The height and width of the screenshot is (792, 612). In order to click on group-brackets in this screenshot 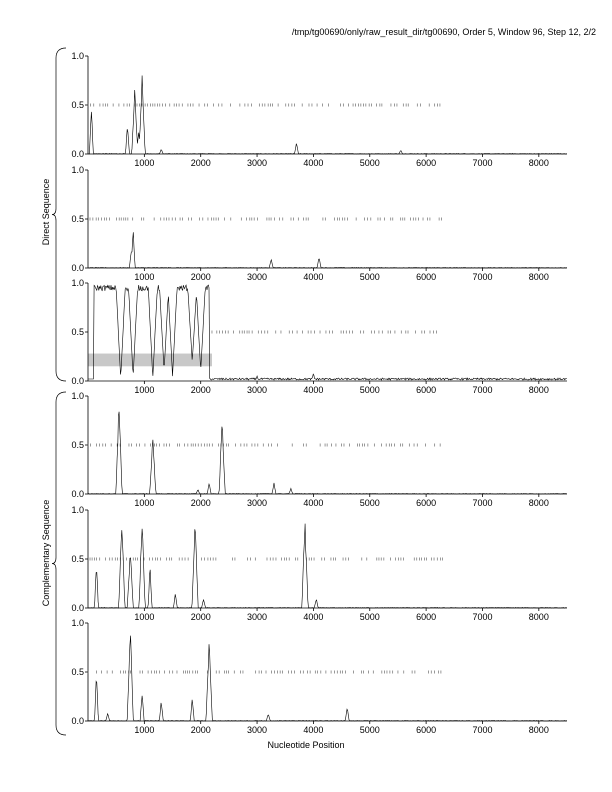, I will do `click(59, 391)`.